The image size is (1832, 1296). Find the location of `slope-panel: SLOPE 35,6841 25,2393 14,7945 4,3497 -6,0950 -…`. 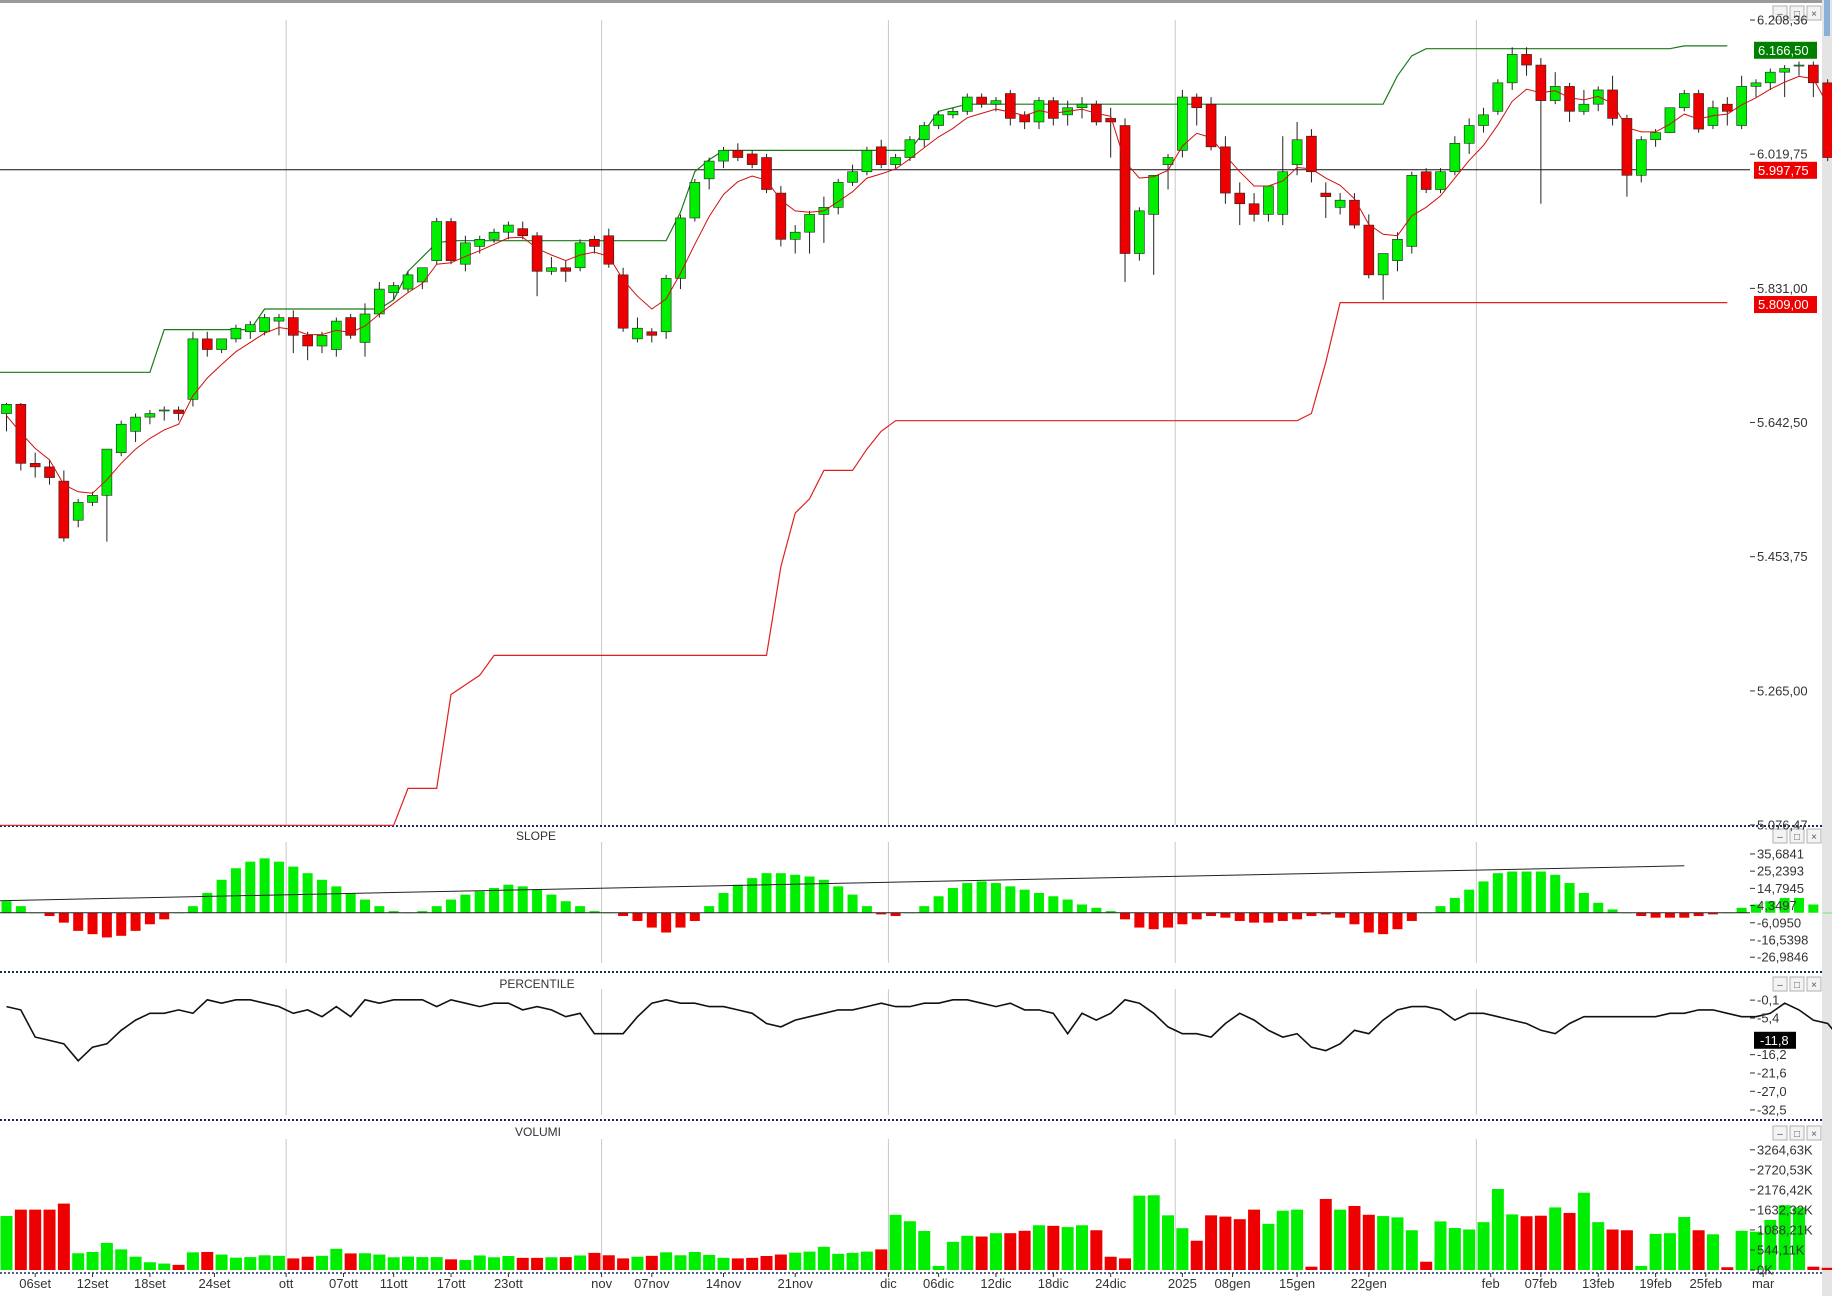

slope-panel: SLOPE 35,6841 25,2393 14,7945 4,3497 -6,0950 -… is located at coordinates (916, 897).